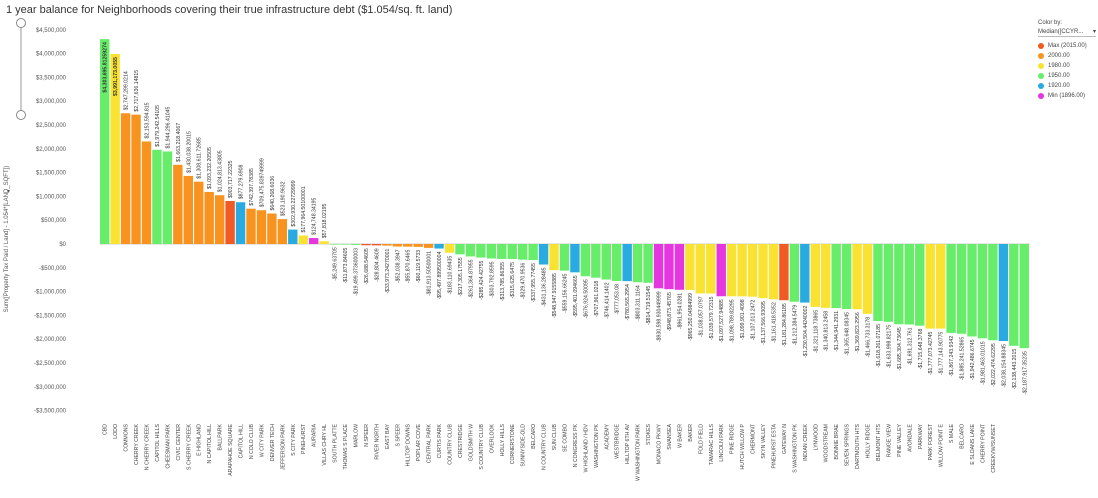 This screenshot has width=1098, height=498. I want to click on x-tick-label: CORNERSTONE, so click(513, 443).